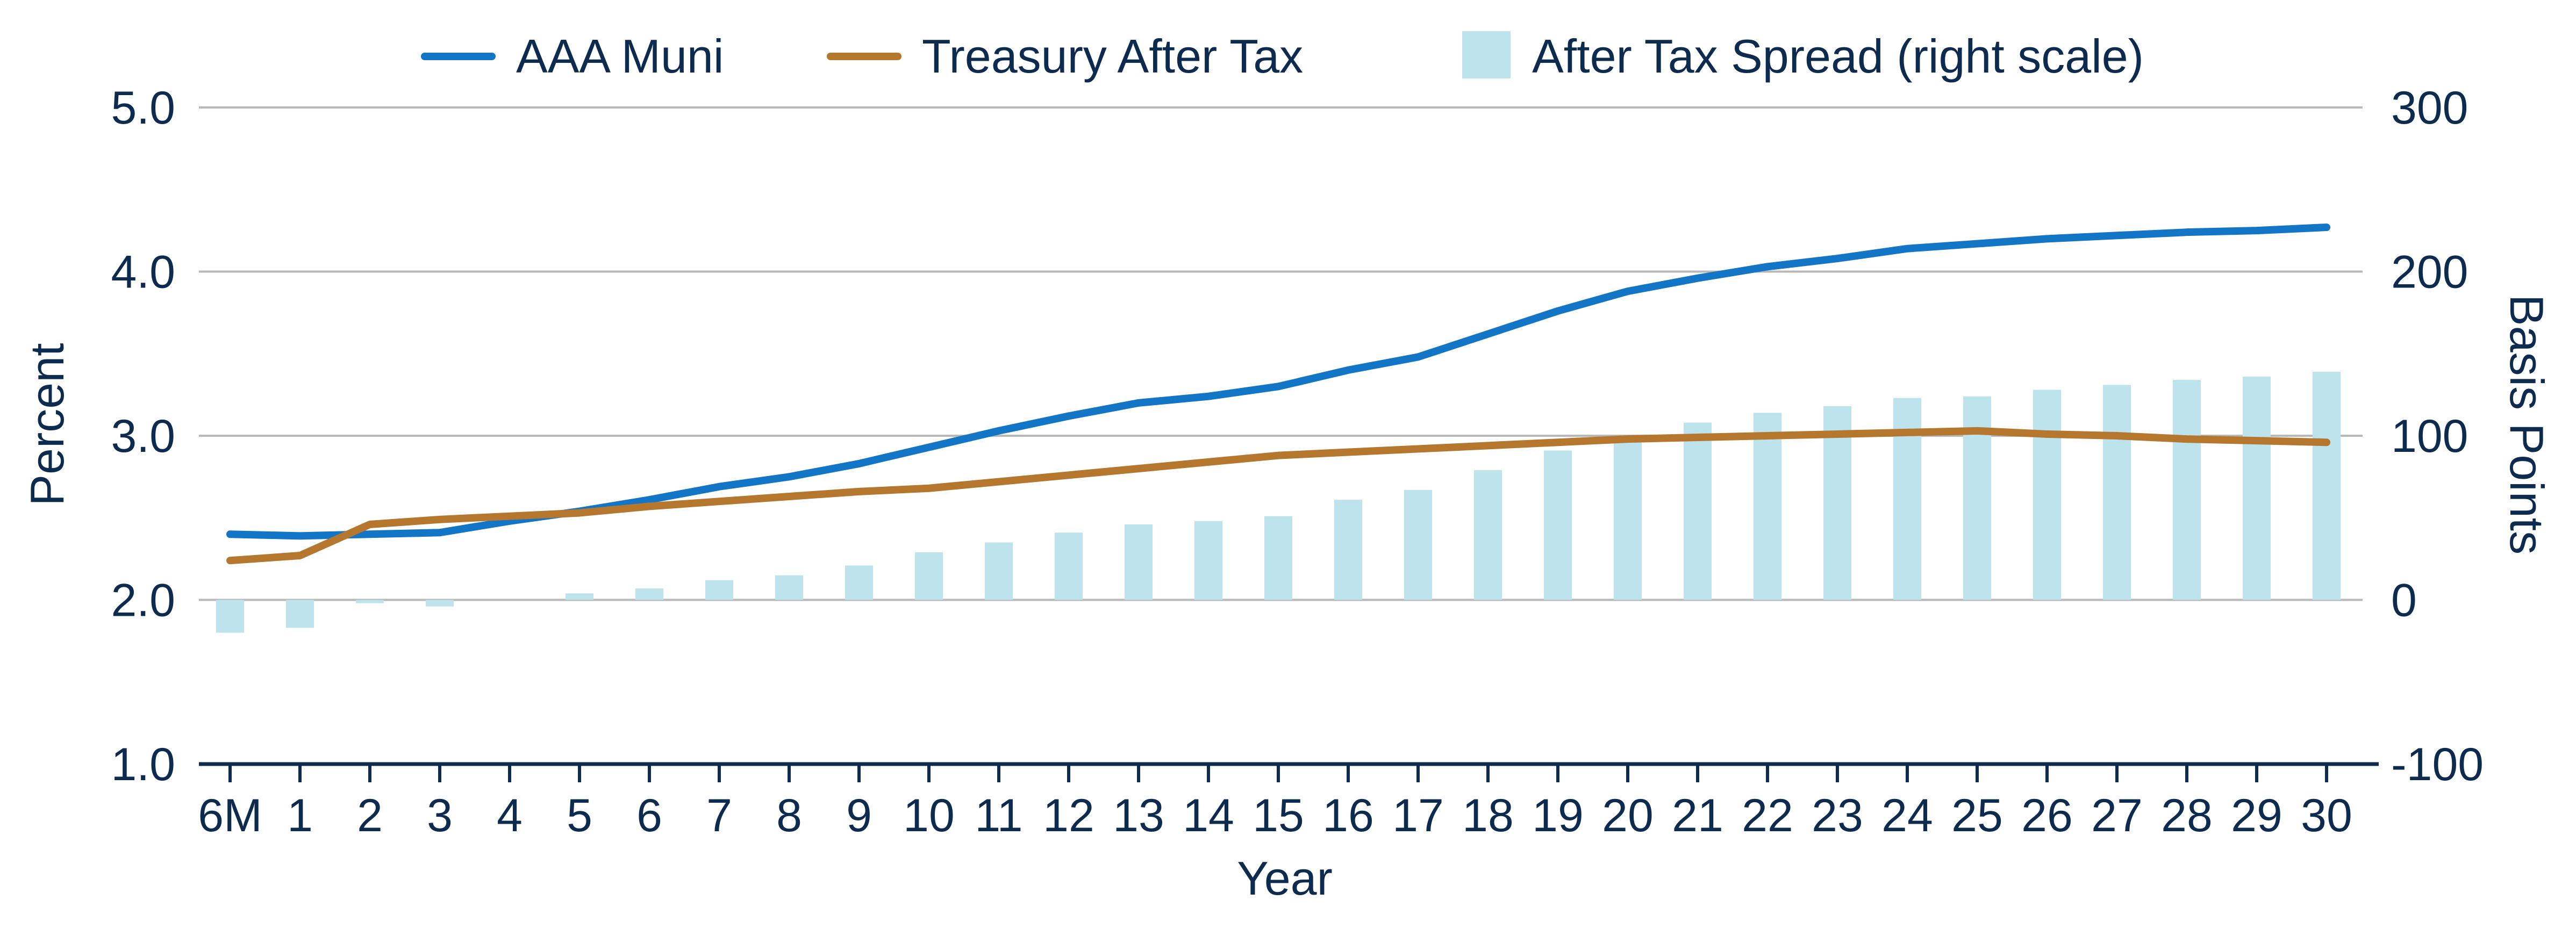  What do you see at coordinates (2326, 815) in the screenshot?
I see `x-tick-label: 30` at bounding box center [2326, 815].